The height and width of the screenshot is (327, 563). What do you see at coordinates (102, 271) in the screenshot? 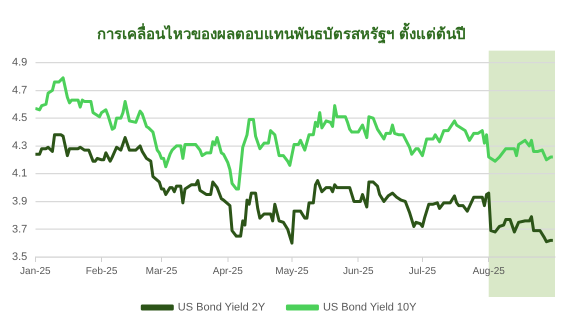
I see `x-tick-label: Feb-25` at bounding box center [102, 271].